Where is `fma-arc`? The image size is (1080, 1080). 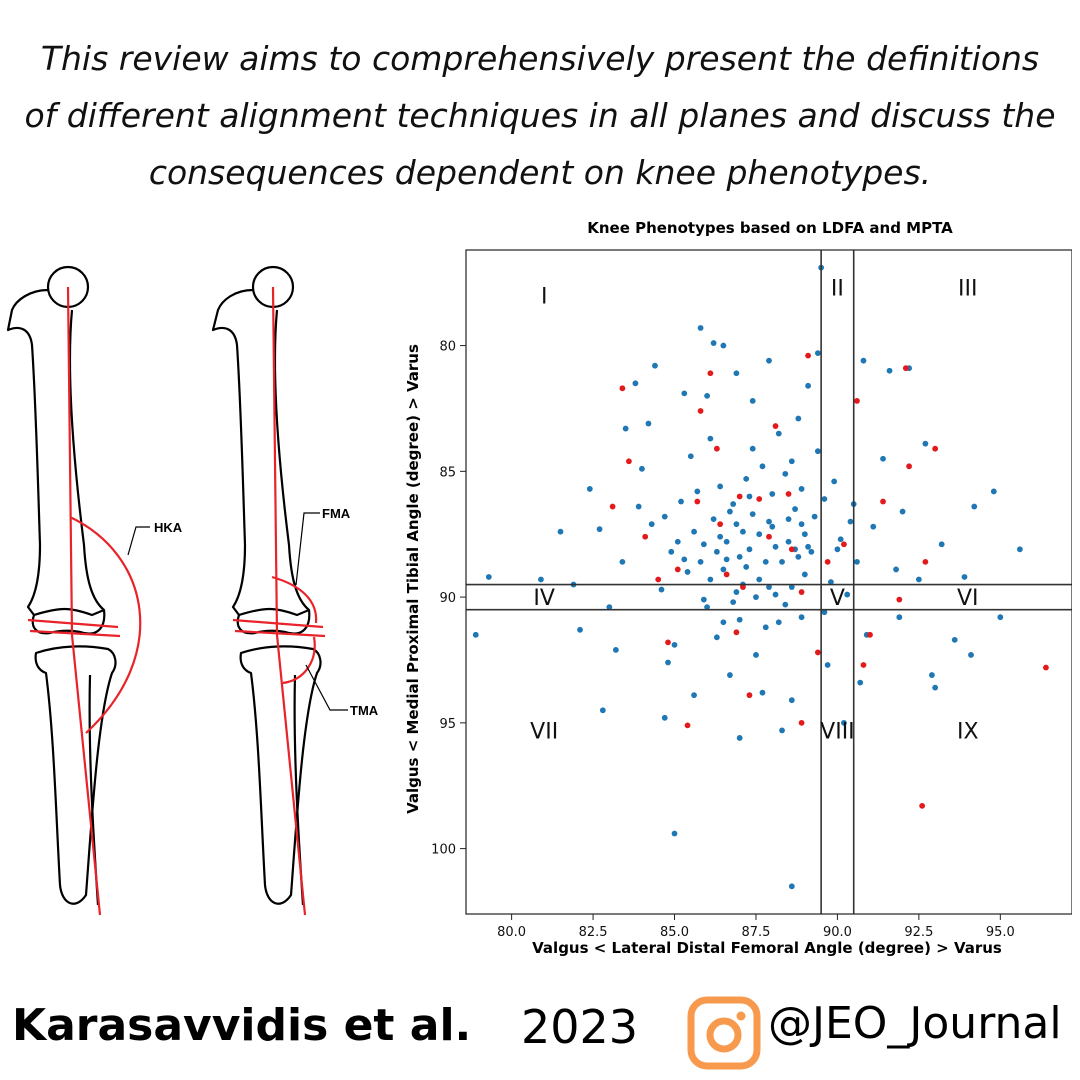
fma-arc is located at coordinates (294, 599).